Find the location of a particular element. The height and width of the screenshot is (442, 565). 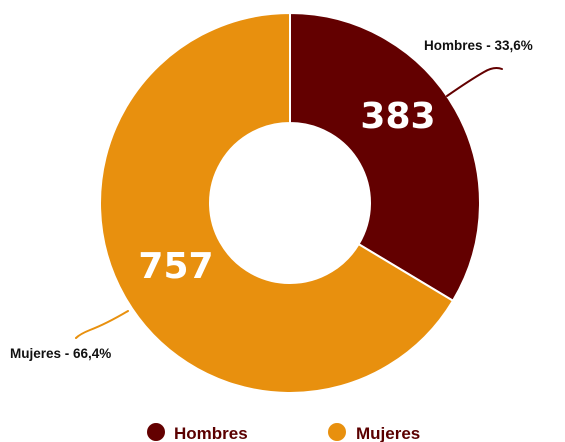

legend-marker-hombres is located at coordinates (156, 432).